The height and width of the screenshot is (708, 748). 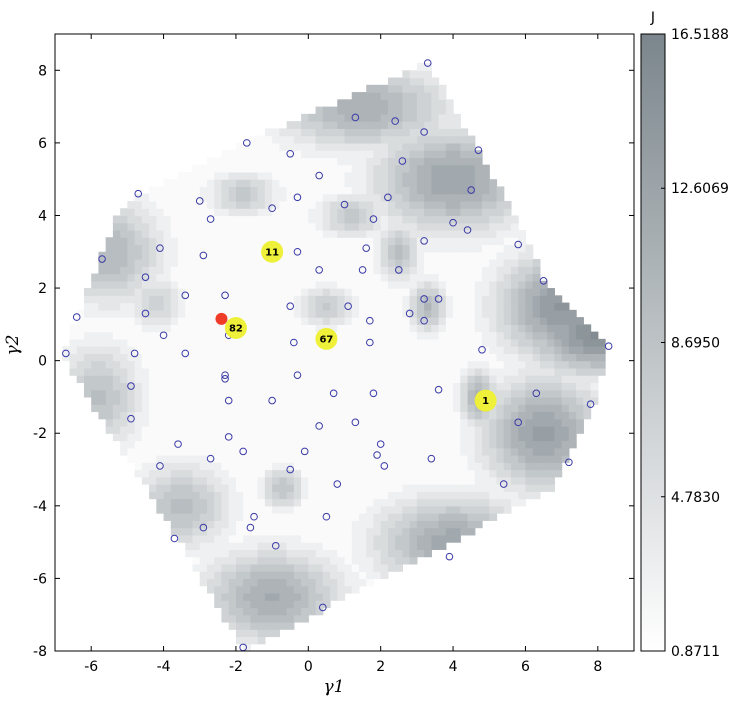 What do you see at coordinates (164, 667) in the screenshot?
I see `x-tick-label: -4` at bounding box center [164, 667].